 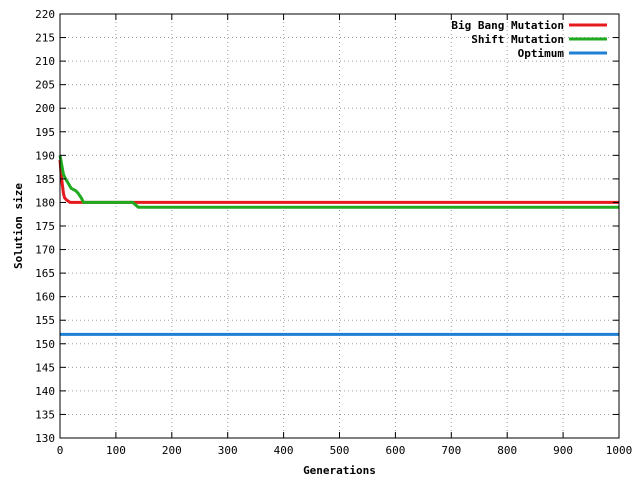 What do you see at coordinates (45, 226) in the screenshot?
I see `y-tick-label: 175` at bounding box center [45, 226].